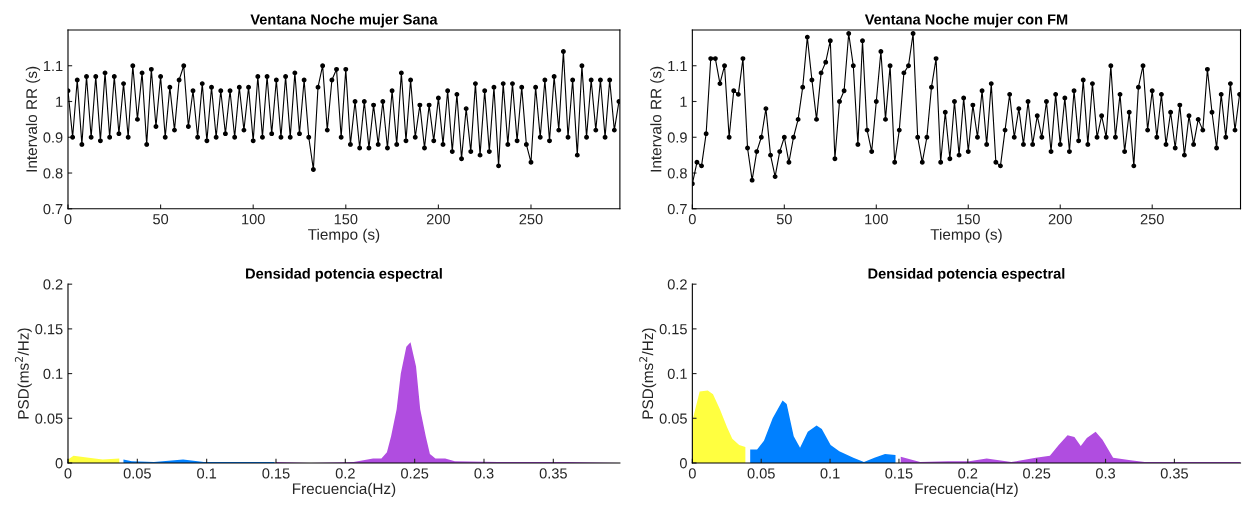  Describe the element at coordinates (966, 20) in the screenshot. I see `chart-title: Ventana Noche mujer con FM` at that location.